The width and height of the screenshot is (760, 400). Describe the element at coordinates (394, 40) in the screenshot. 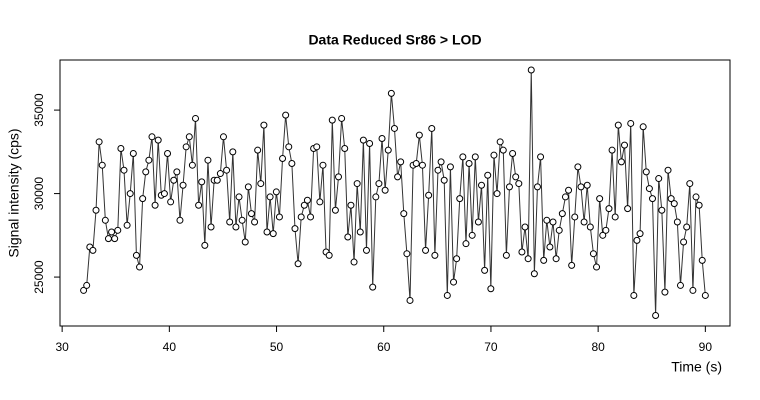

I see `chart-title: Data Reduced Sr86 > LOD` at that location.